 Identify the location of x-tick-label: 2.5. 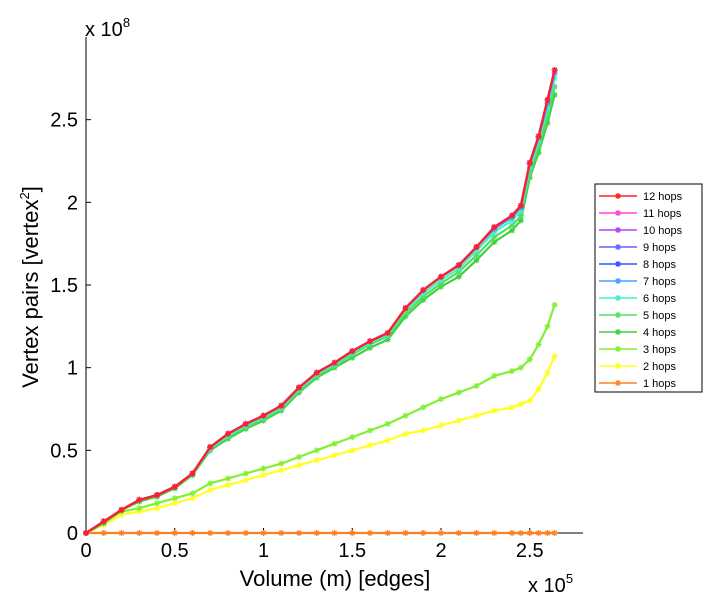
(530, 551).